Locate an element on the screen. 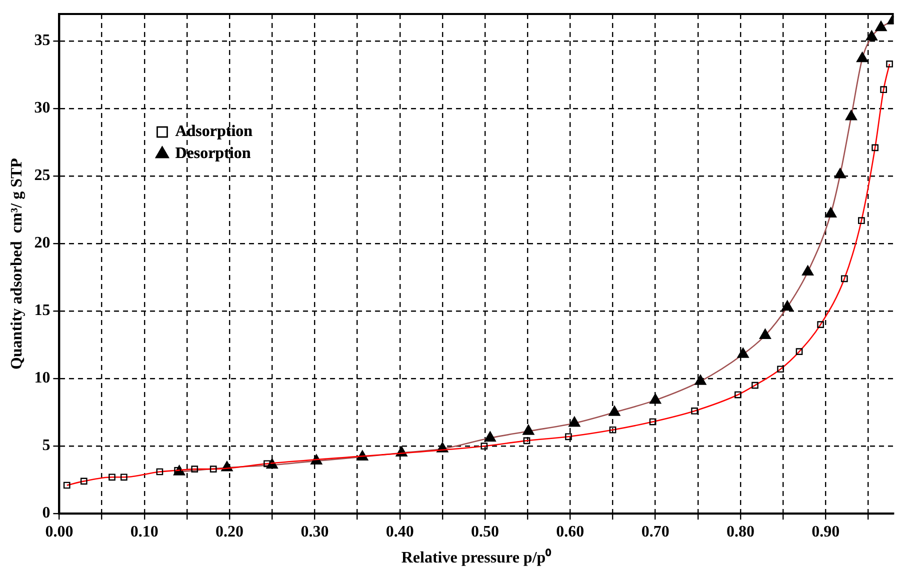 Image resolution: width=901 pixels, height=572 pixels. y-axis-title: Quantity adsorbed cm³/ g STP is located at coordinates (17, 264).